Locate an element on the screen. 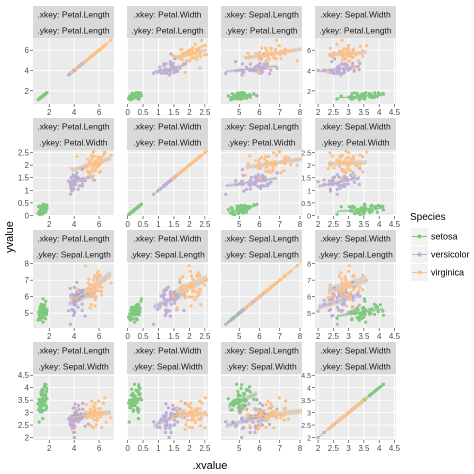 This screenshot has width=474, height=474. x-tick-label: 2.5 is located at coordinates (205, 336).